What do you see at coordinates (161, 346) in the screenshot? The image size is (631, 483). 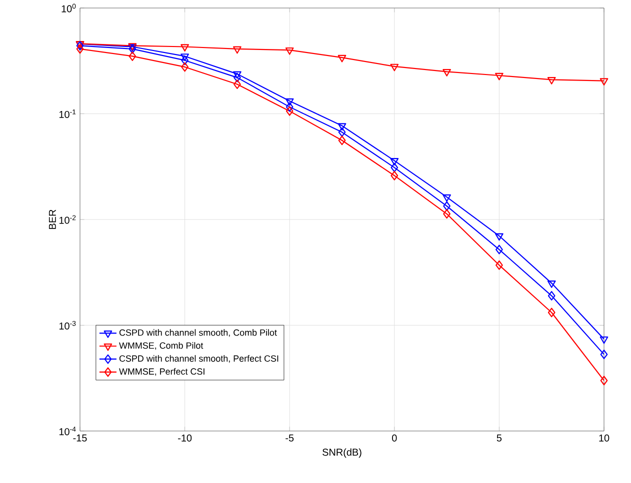 I see `legend-label: WMMSE, Comb Pilot` at bounding box center [161, 346].